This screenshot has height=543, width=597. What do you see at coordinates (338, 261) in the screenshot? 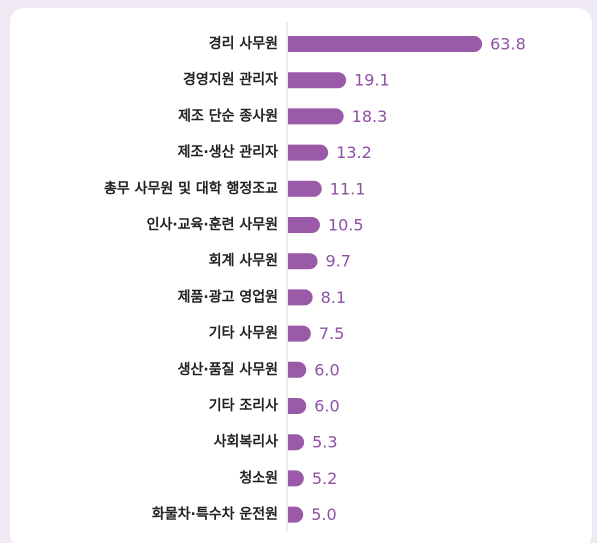
I see `value-label: 9.7` at bounding box center [338, 261].